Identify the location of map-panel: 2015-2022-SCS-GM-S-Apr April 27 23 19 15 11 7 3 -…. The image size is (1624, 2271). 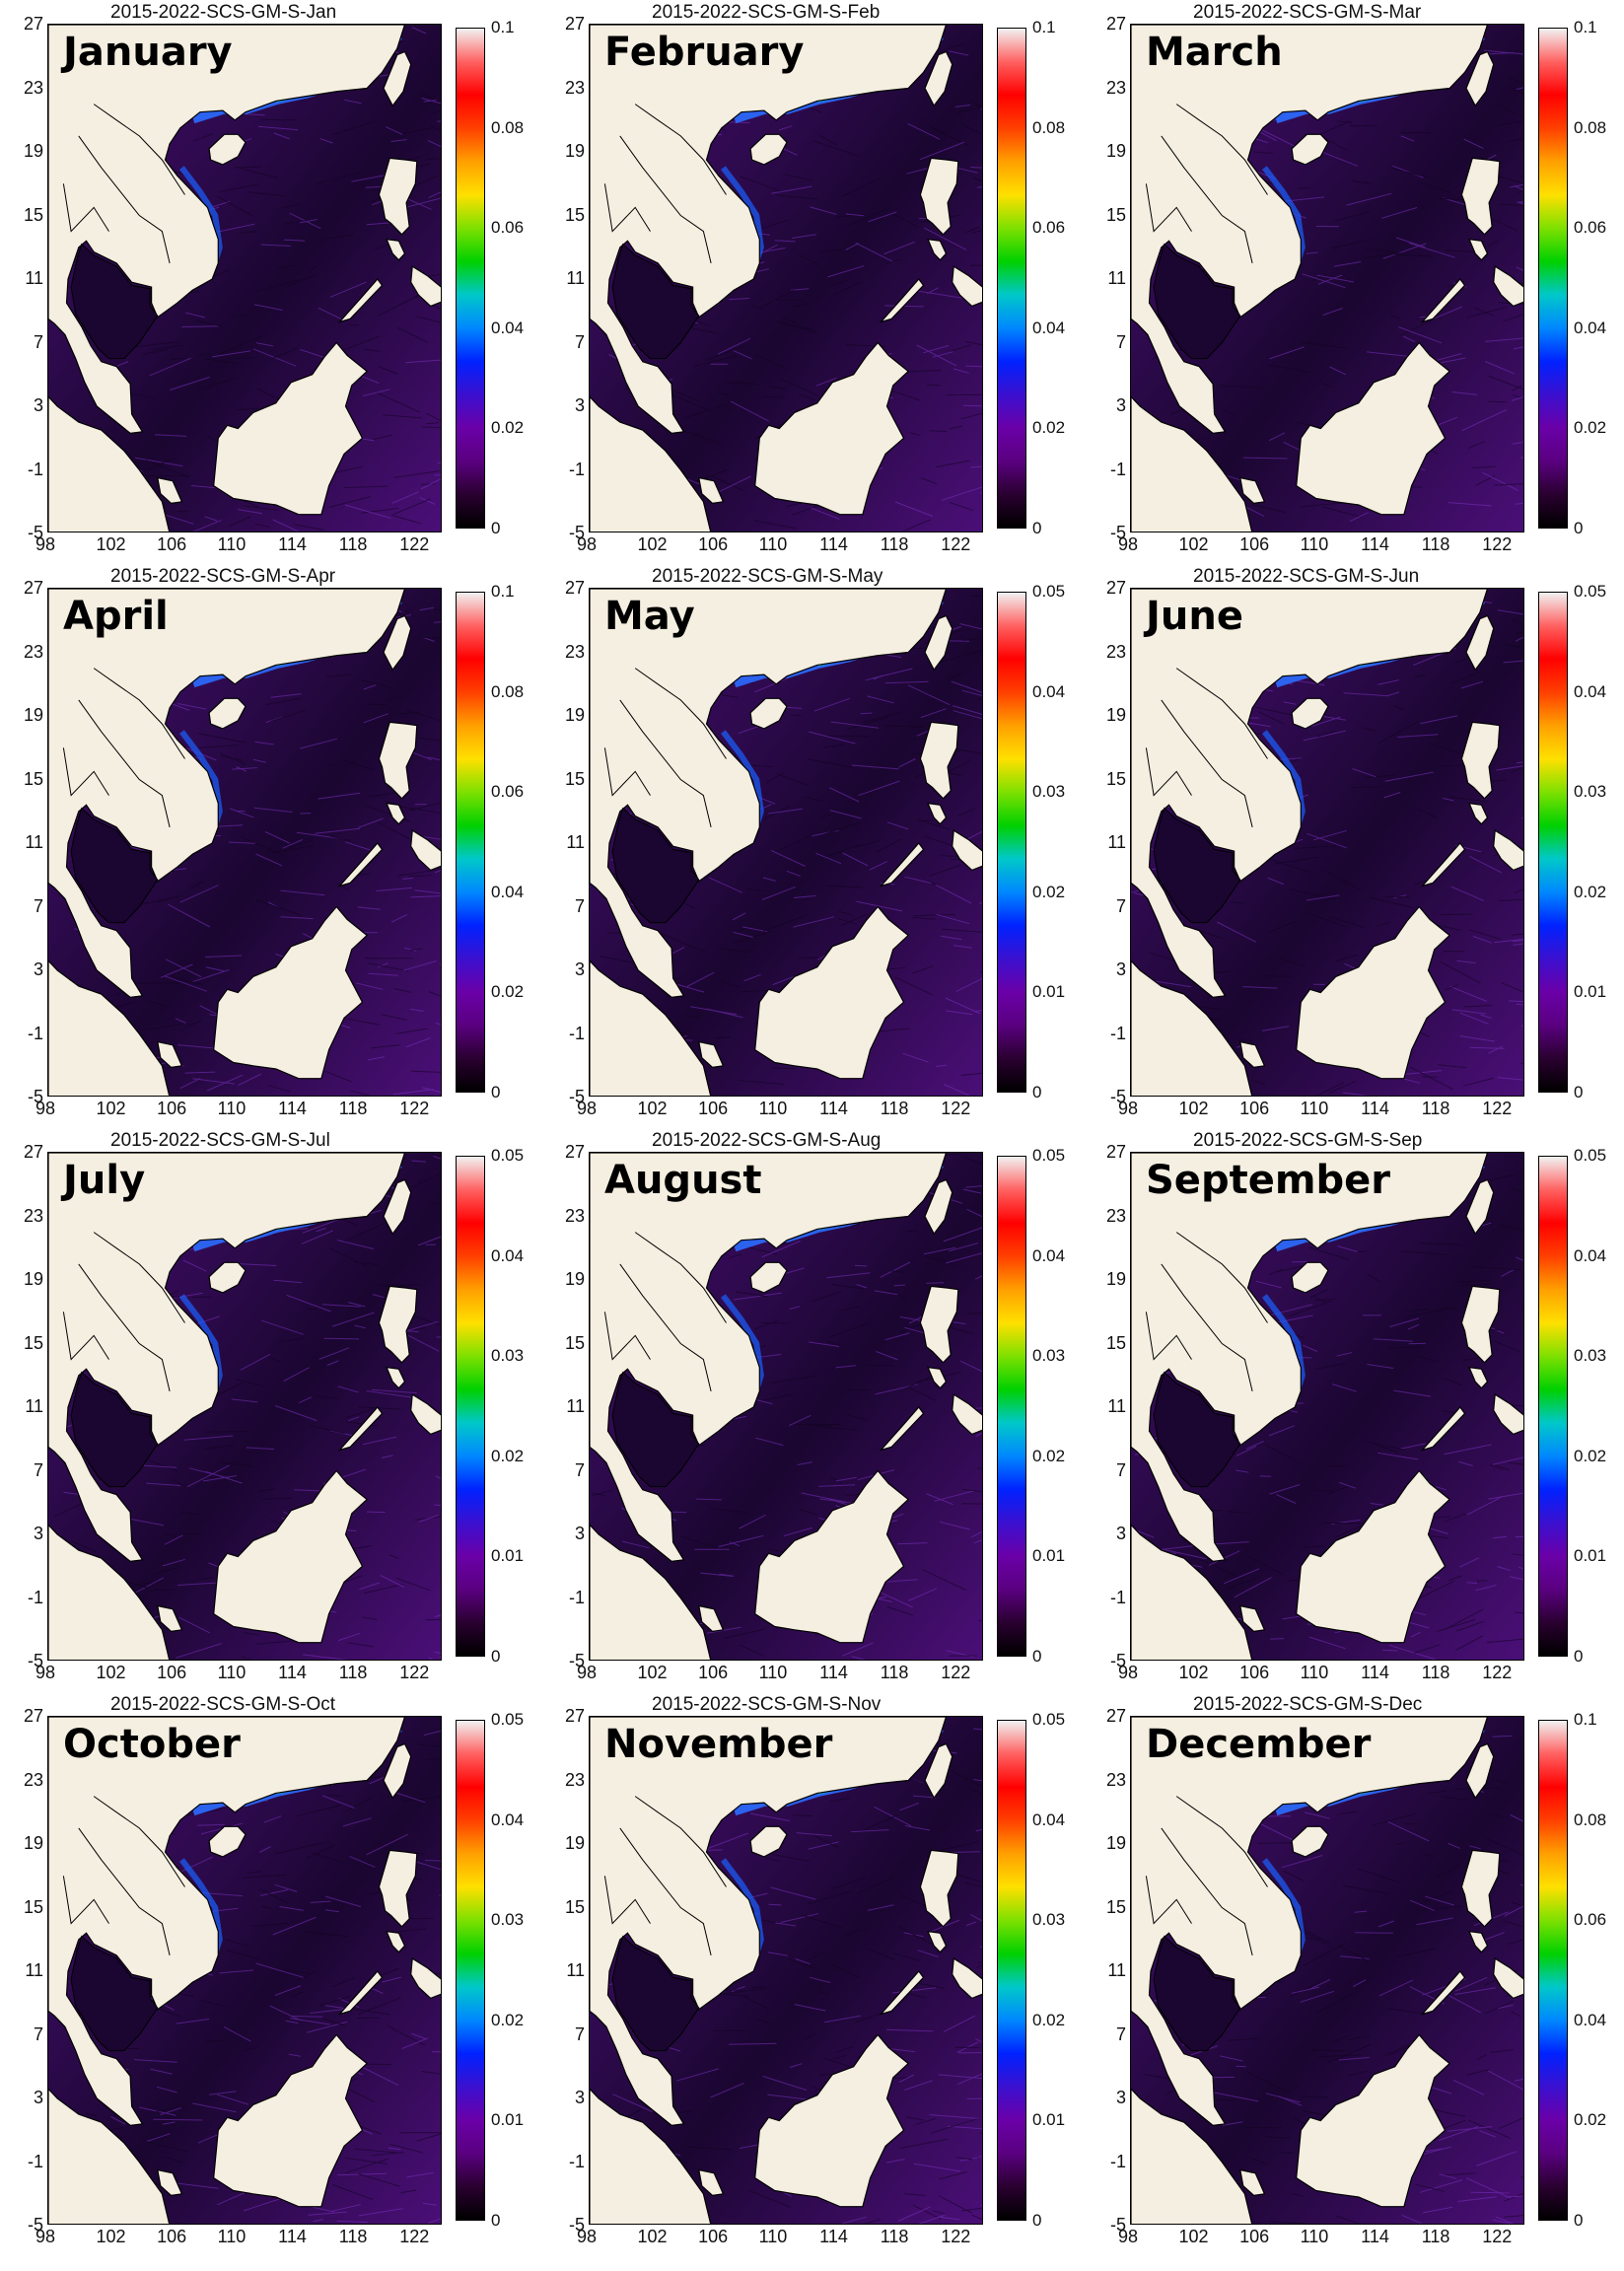
(271, 846).